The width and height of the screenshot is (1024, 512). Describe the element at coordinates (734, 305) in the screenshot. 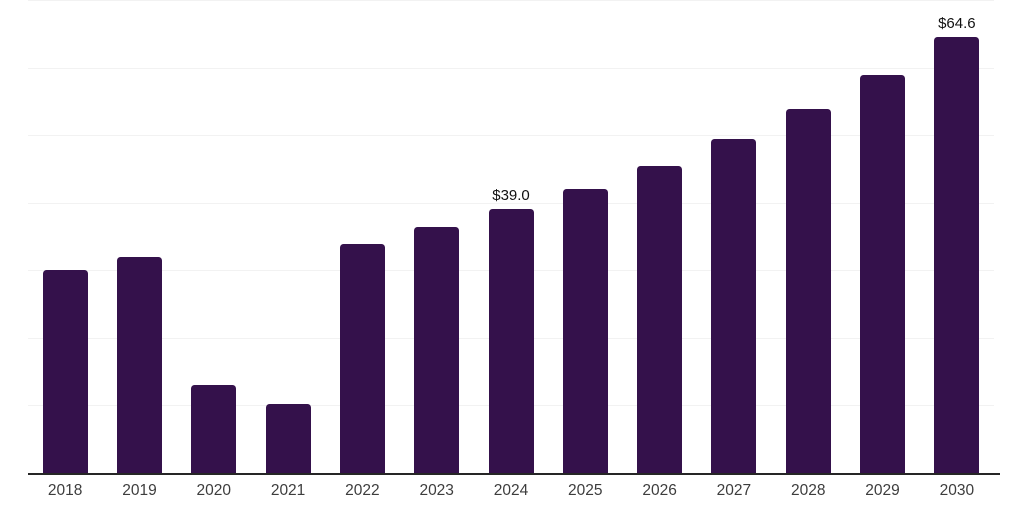

I see `bar-2027` at that location.